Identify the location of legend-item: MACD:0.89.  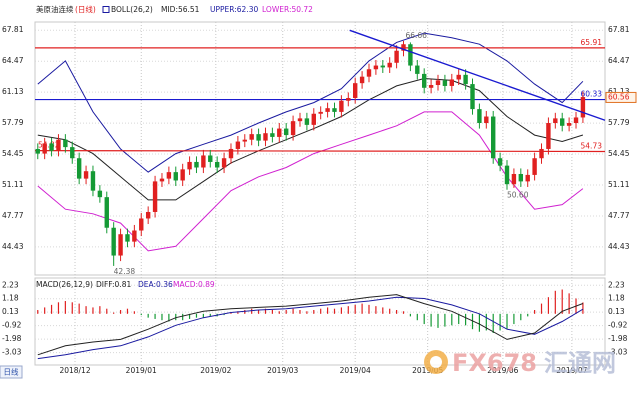
(194, 284).